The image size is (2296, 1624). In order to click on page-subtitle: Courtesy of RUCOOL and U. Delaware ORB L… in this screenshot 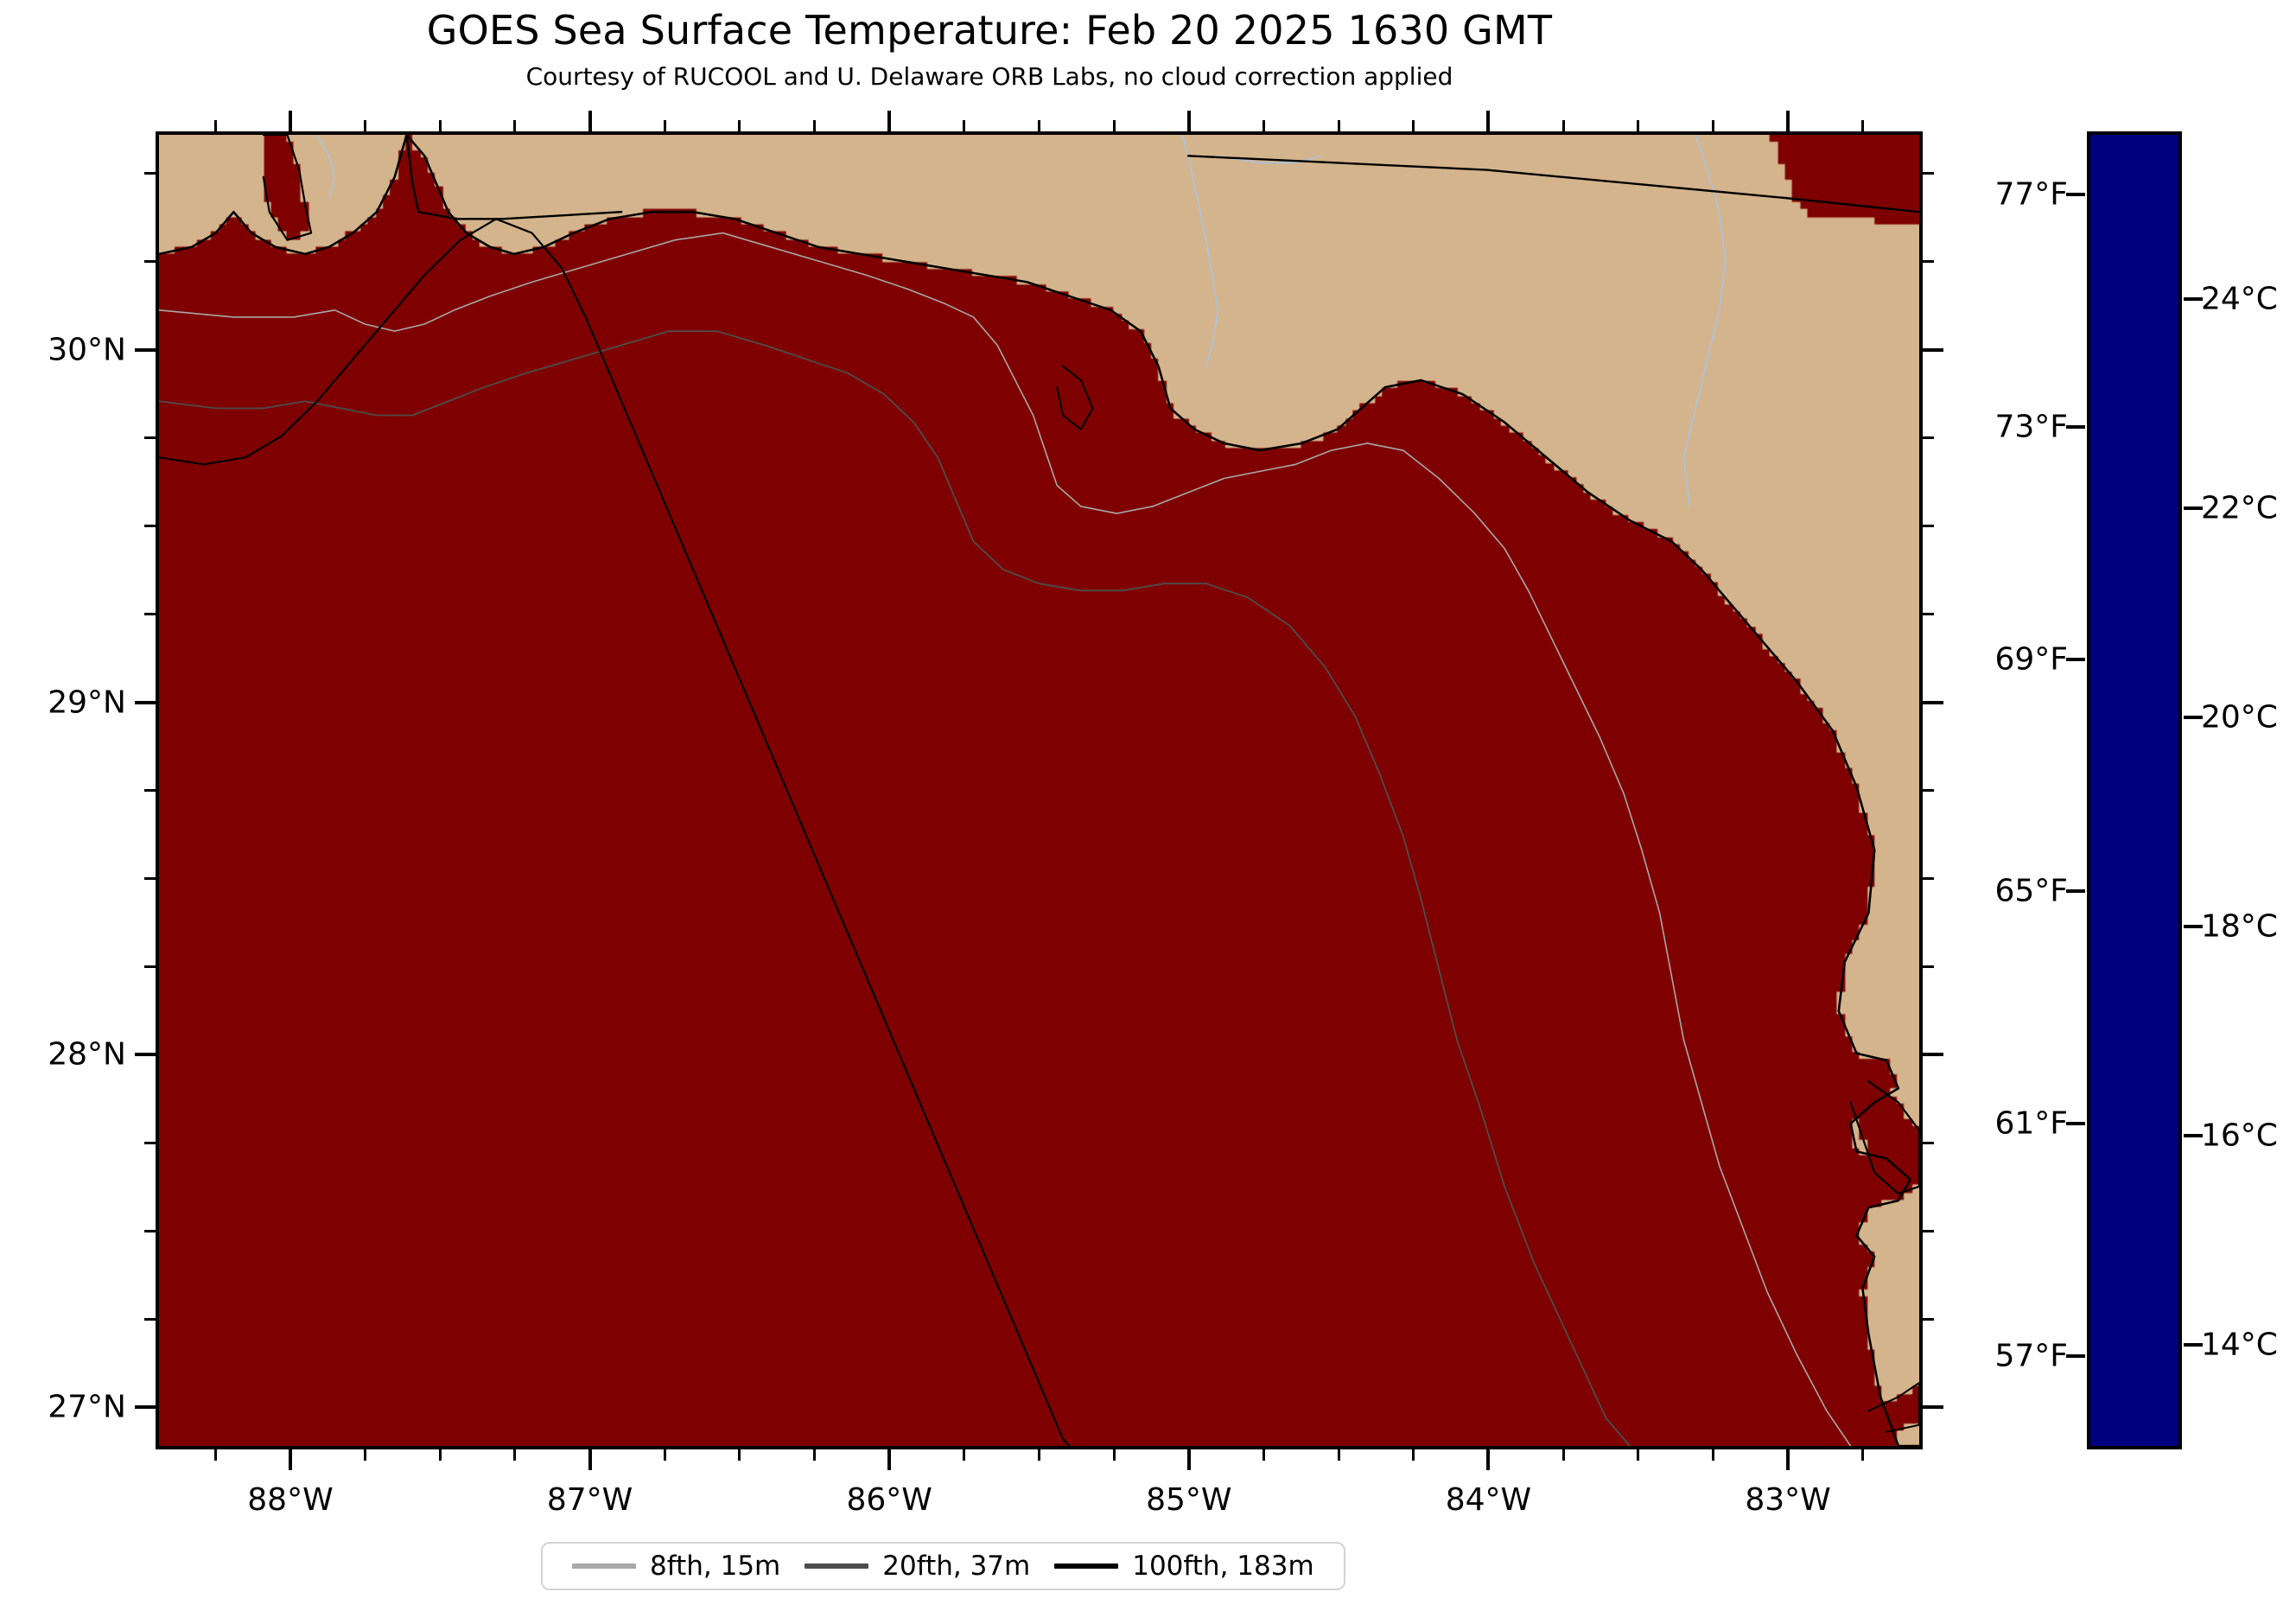, I will do `click(989, 76)`.